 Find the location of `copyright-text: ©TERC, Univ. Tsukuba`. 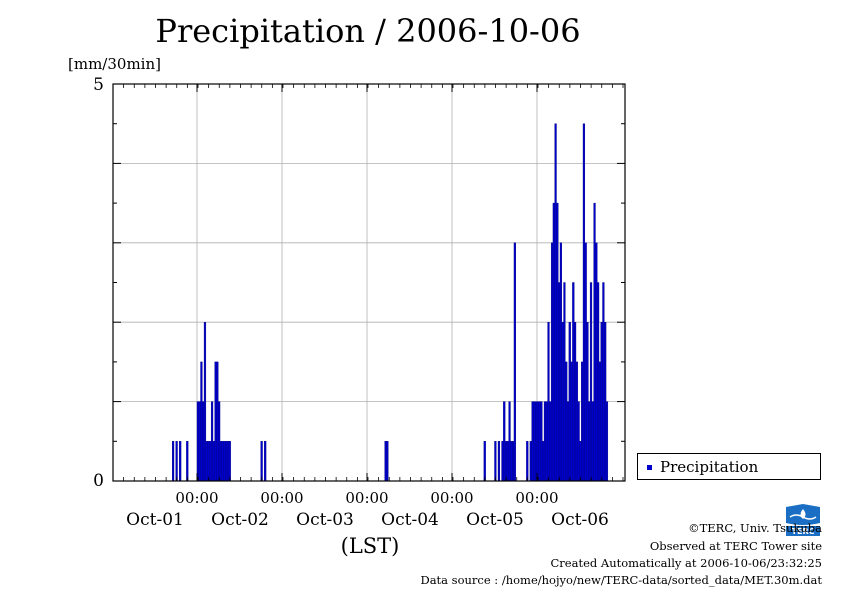

copyright-text: ©TERC, Univ. Tsukuba is located at coordinates (755, 528).